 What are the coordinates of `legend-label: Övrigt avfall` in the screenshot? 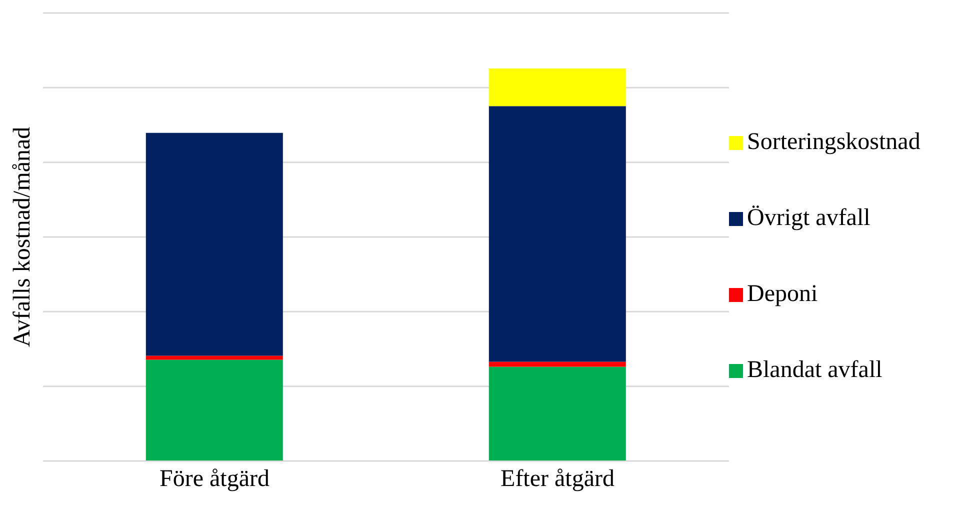 It's located at (808, 218).